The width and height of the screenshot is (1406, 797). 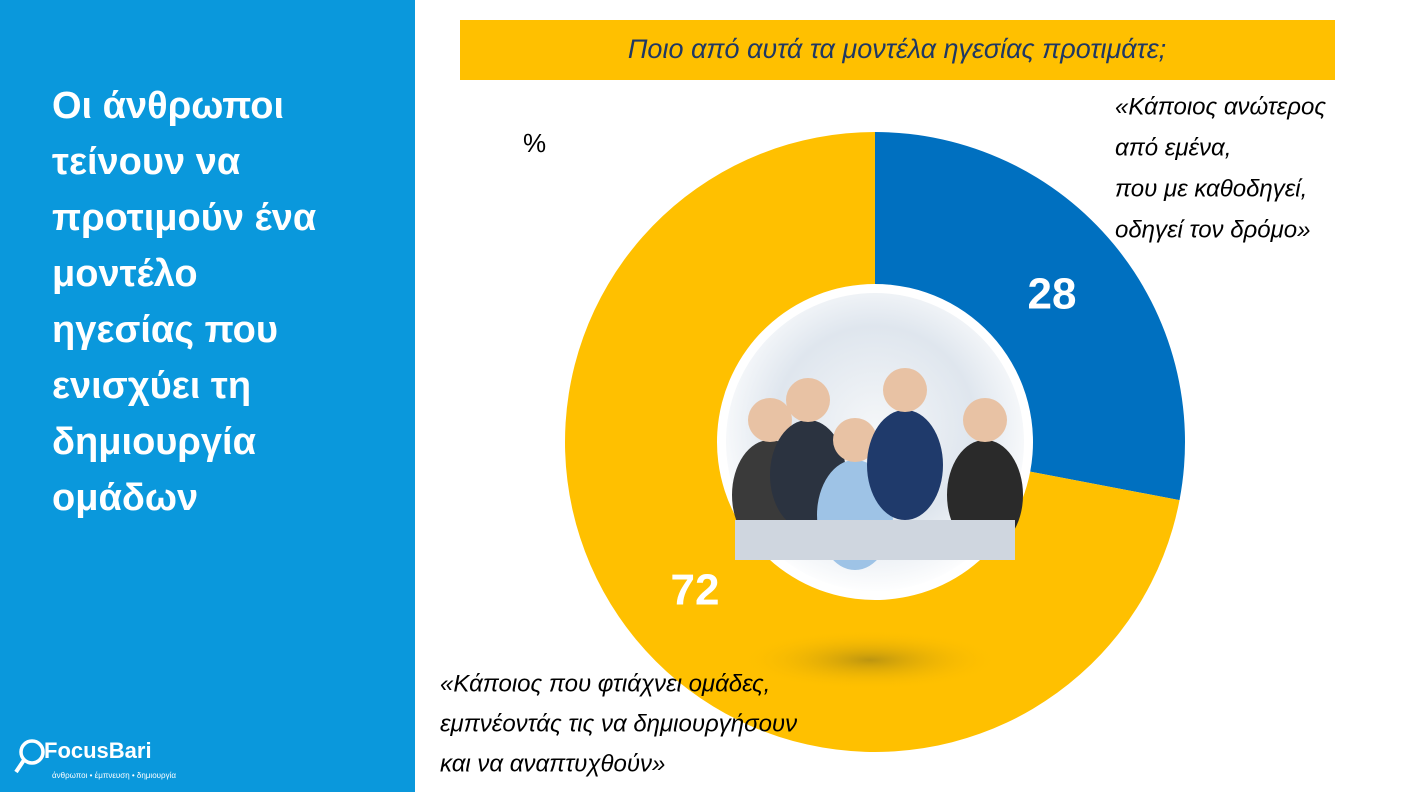 What do you see at coordinates (1052, 294) in the screenshot?
I see `data-label: 28` at bounding box center [1052, 294].